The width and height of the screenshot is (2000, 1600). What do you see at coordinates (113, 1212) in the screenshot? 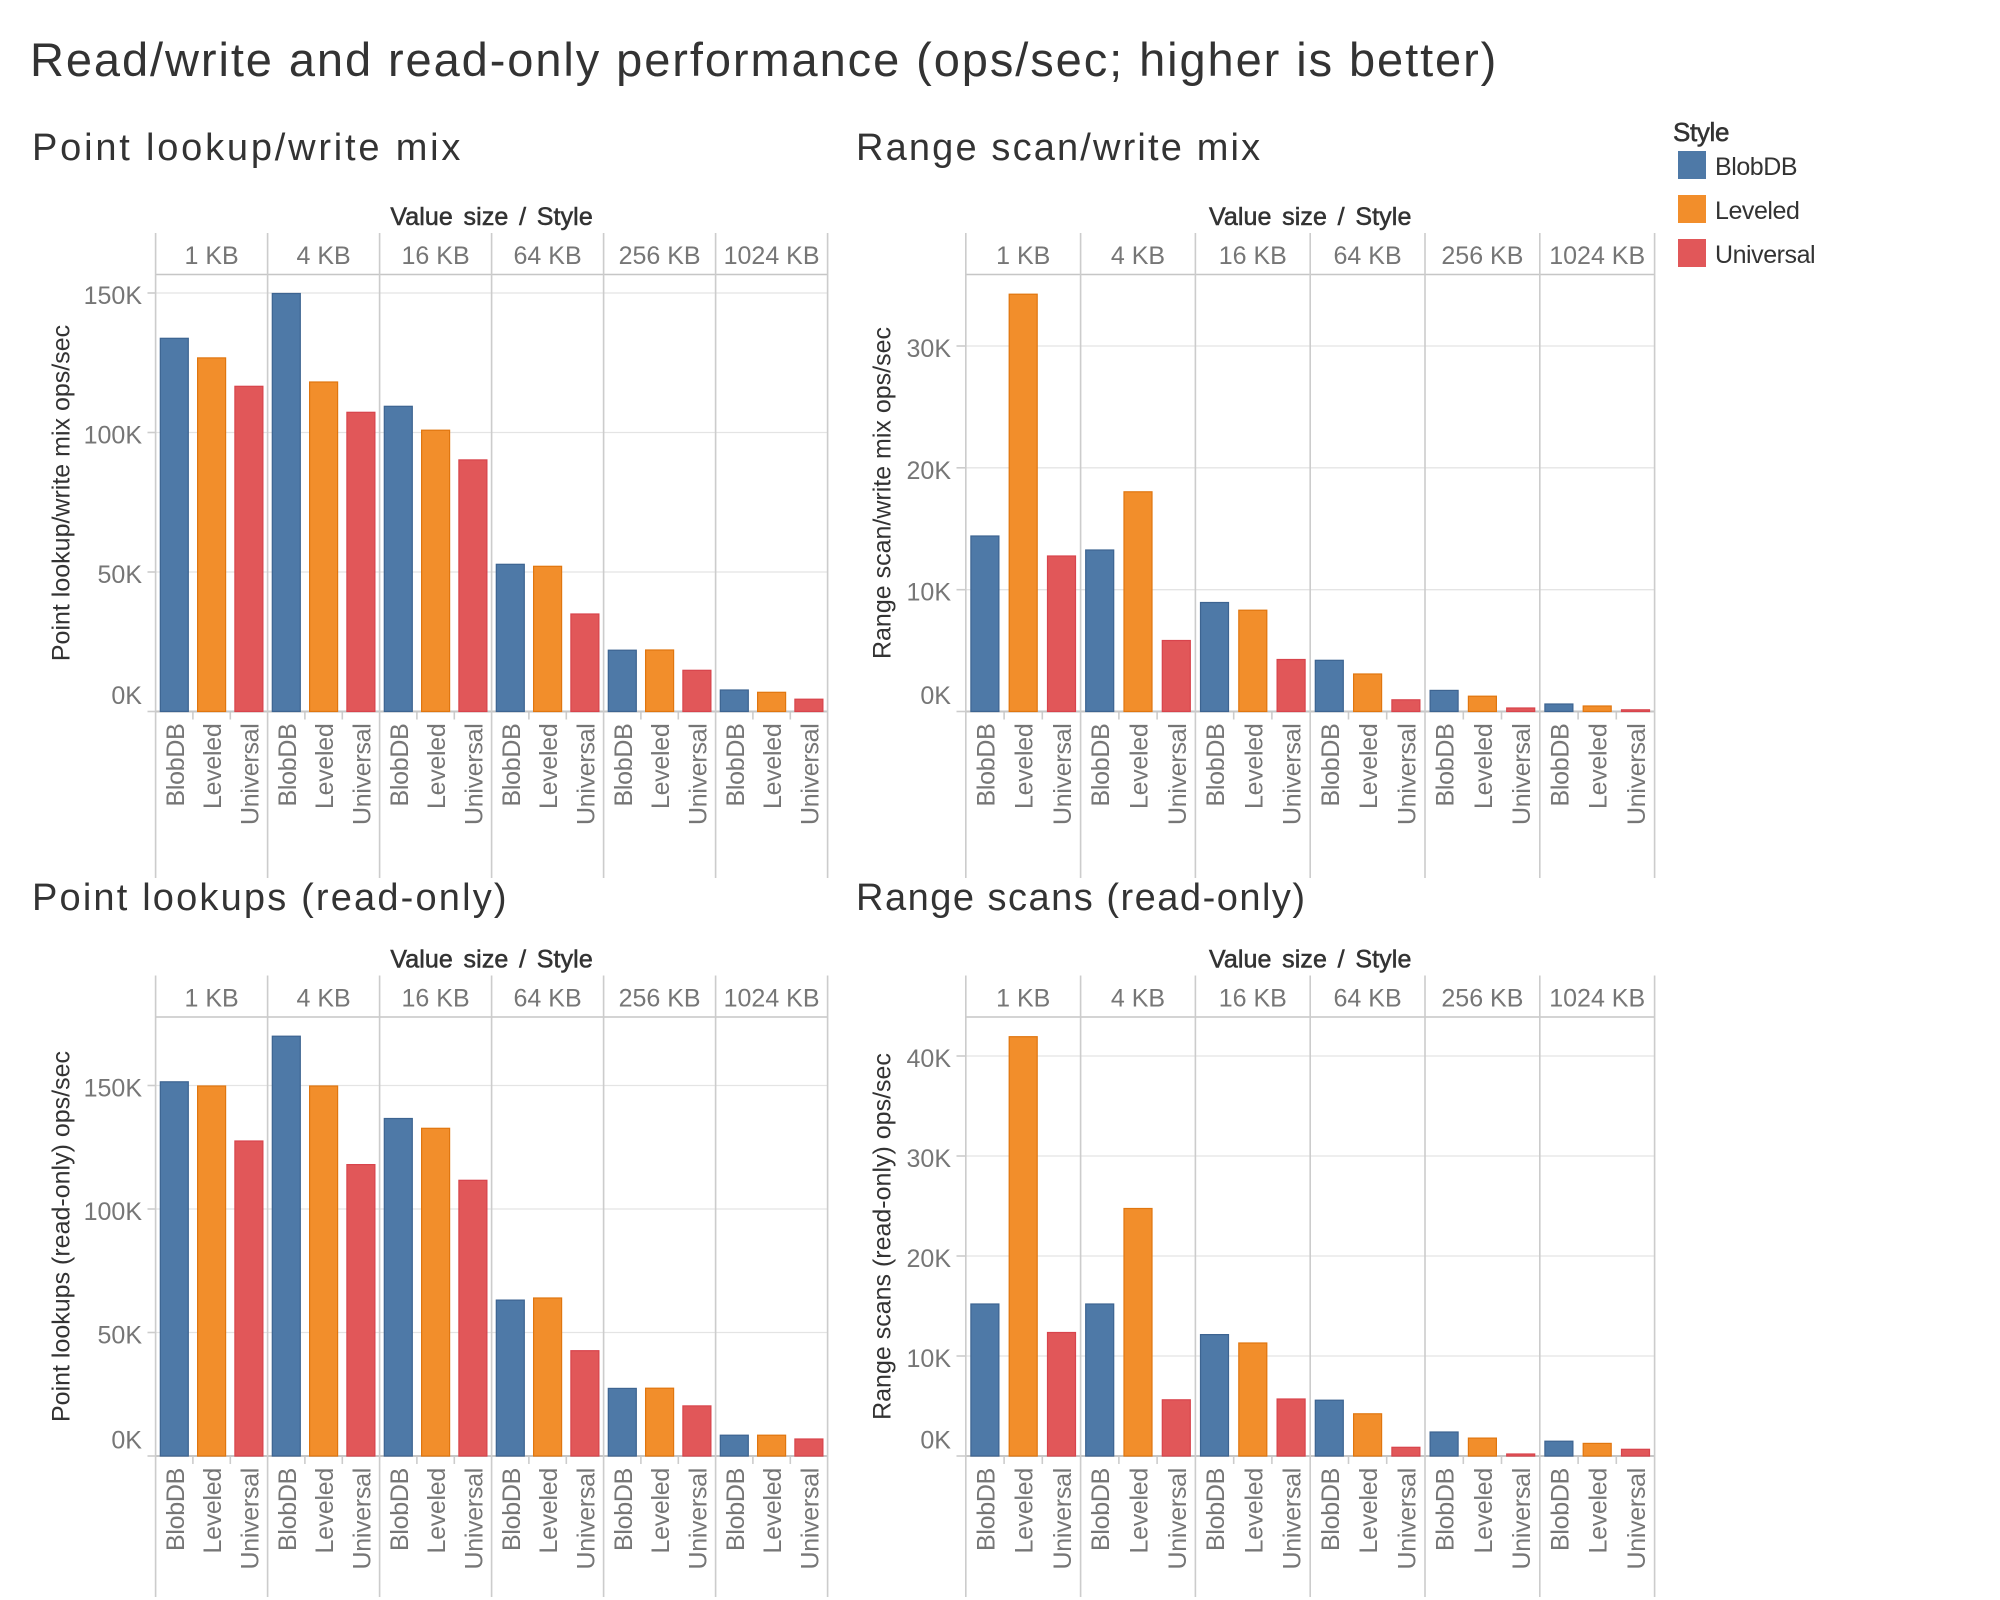
I see `svg-text: 100K` at bounding box center [113, 1212].